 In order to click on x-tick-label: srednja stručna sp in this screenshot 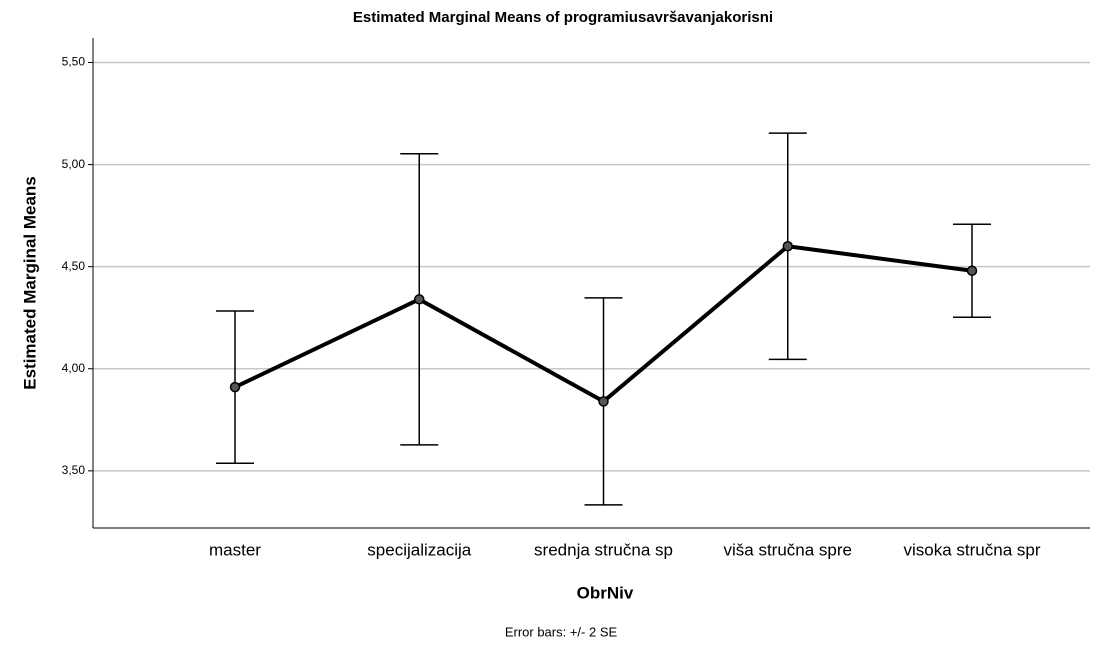, I will do `click(603, 549)`.